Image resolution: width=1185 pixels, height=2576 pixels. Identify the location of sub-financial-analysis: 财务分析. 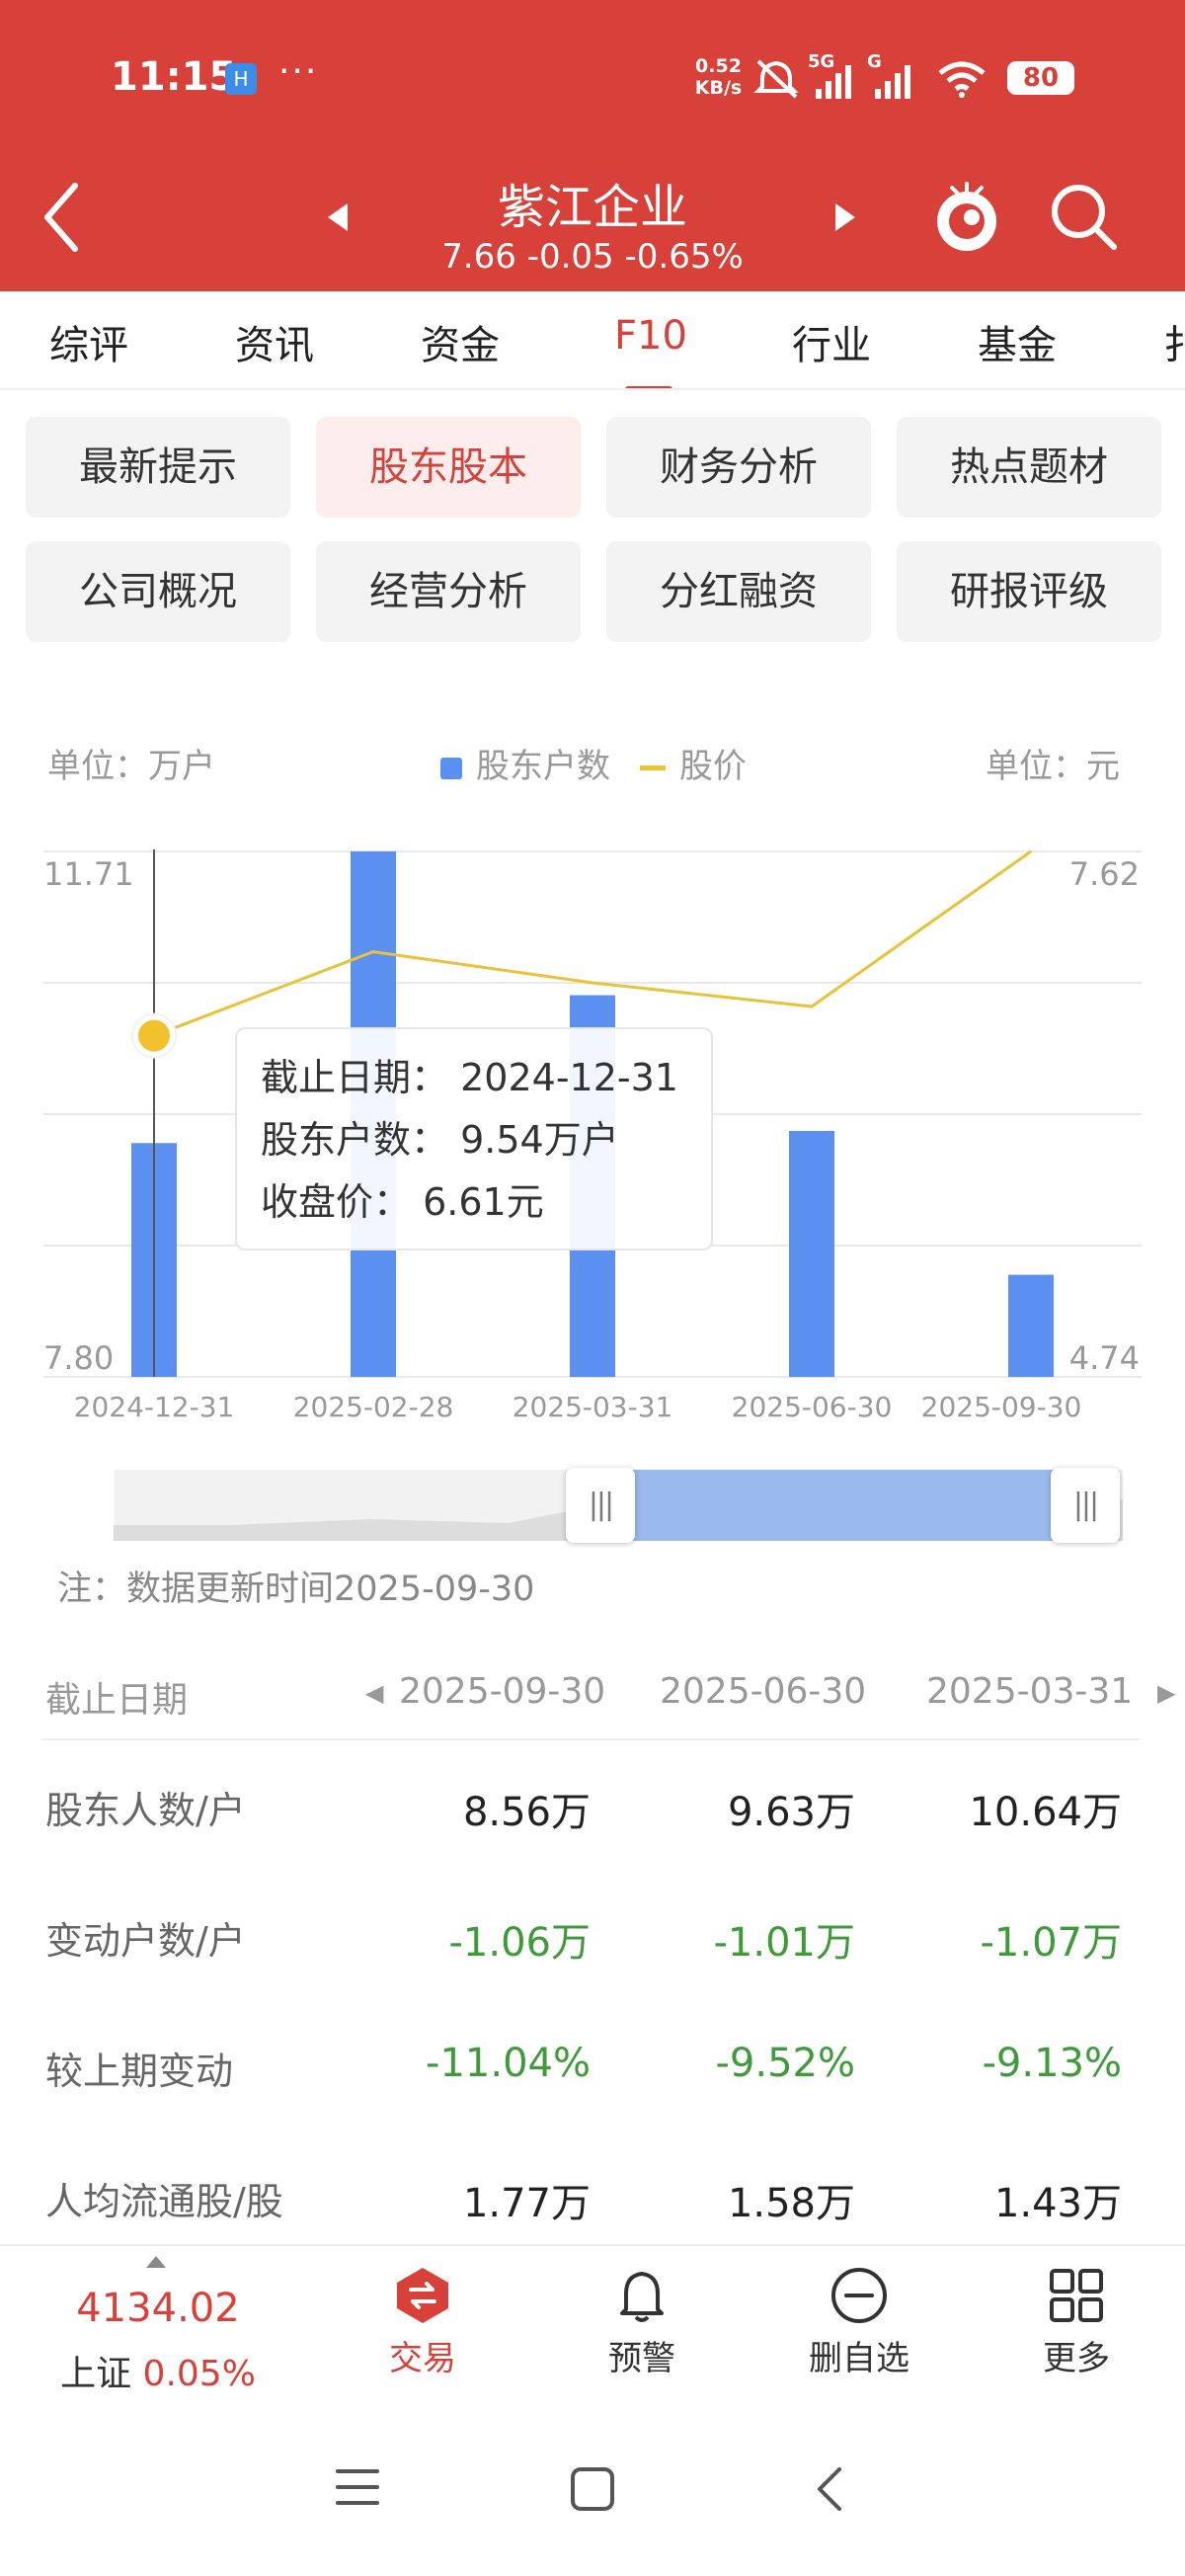
(739, 467).